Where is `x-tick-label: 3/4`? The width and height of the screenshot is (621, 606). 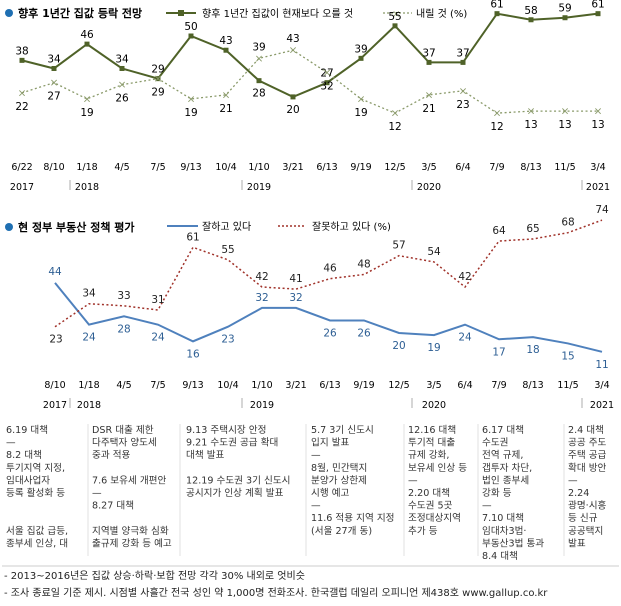 x-tick-label: 3/4 is located at coordinates (597, 167).